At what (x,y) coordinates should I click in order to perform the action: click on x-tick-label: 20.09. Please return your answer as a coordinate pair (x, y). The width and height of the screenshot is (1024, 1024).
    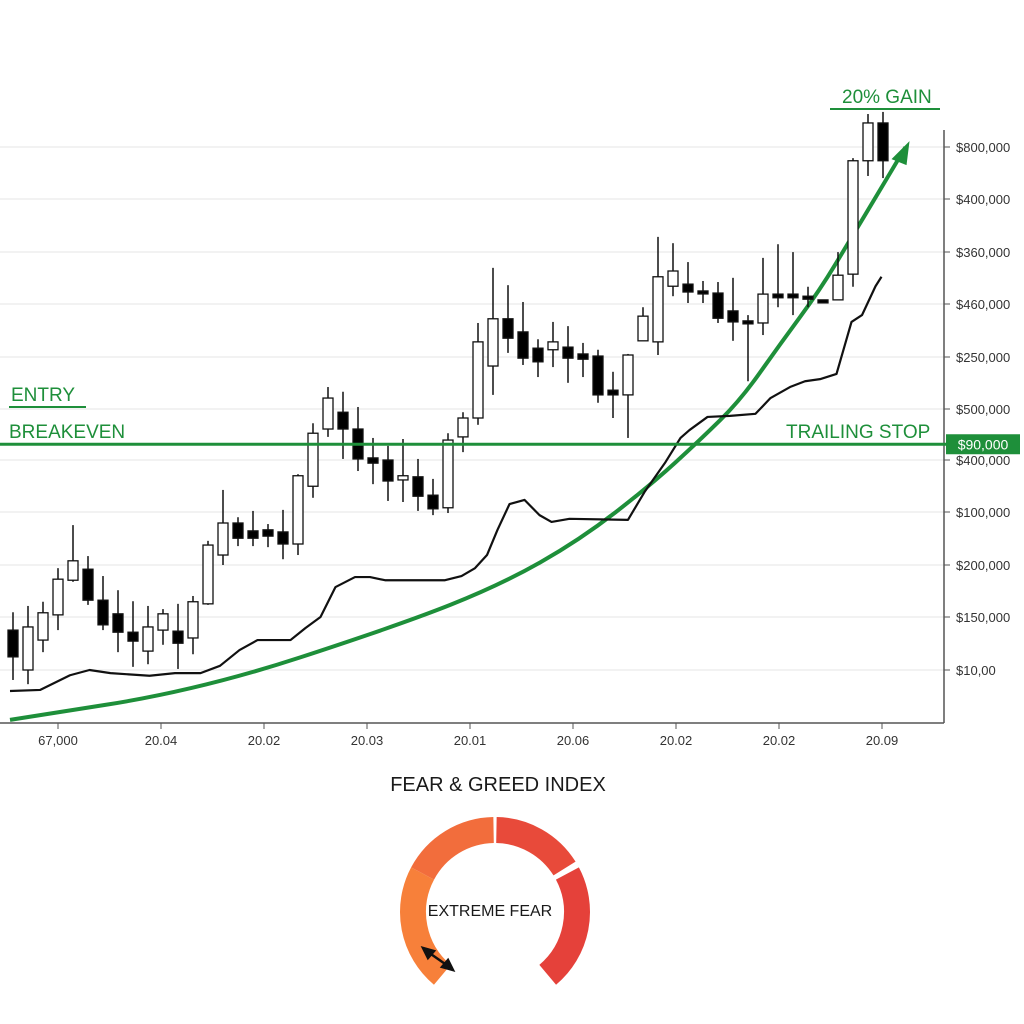
    Looking at the image, I should click on (882, 740).